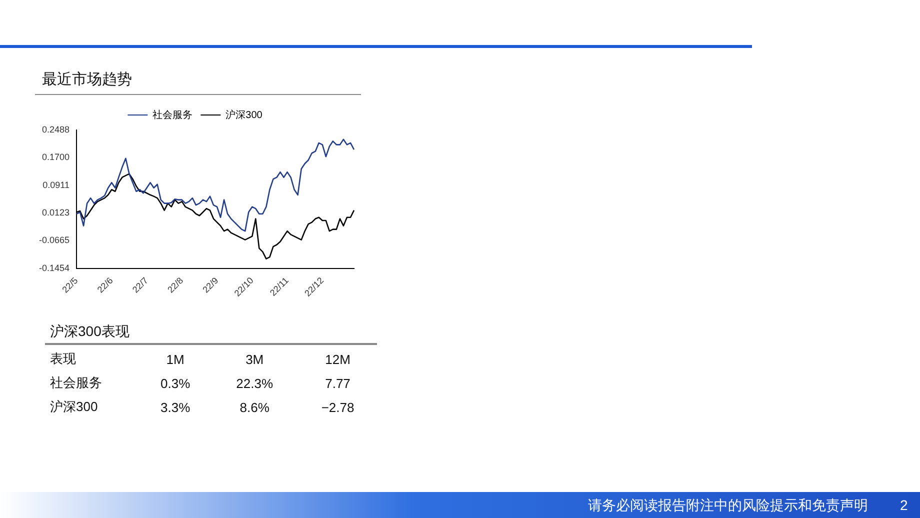 The width and height of the screenshot is (920, 518). I want to click on y-tick-label: -0.0665, so click(54, 240).